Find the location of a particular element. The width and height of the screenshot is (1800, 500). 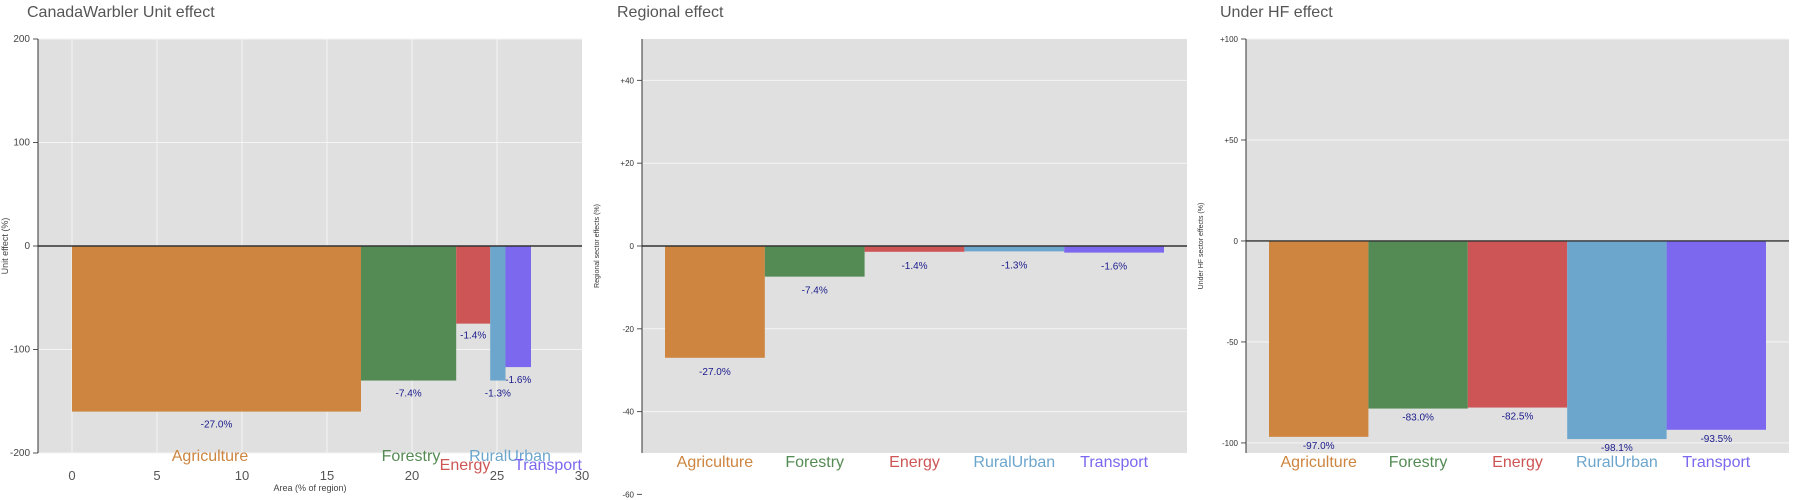

x-tick-label: 30 is located at coordinates (582, 475).